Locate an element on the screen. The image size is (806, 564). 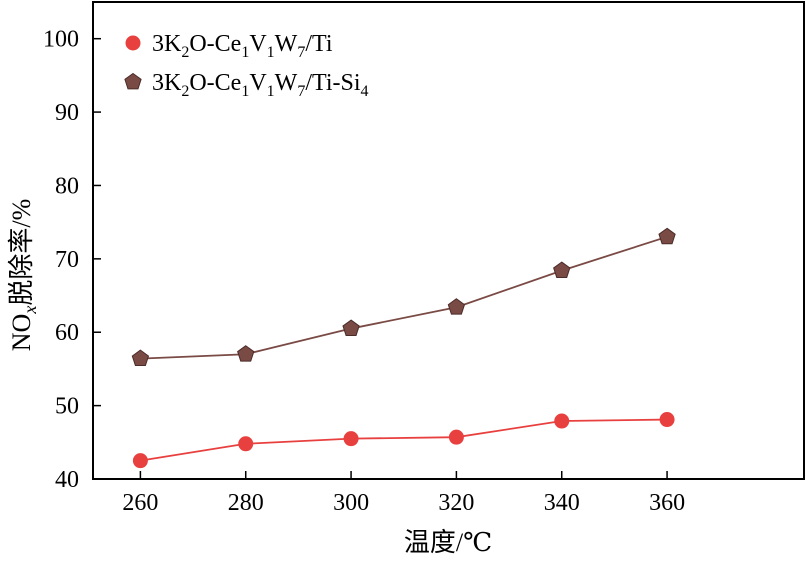
y-axis-title-pre: NO is located at coordinates (21, 333).